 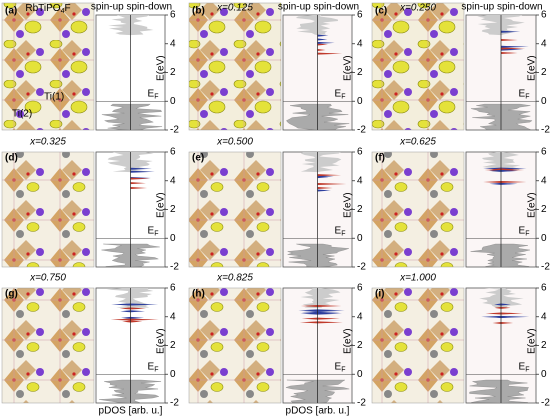 I want to click on panel-label: (g), so click(x=11, y=294).